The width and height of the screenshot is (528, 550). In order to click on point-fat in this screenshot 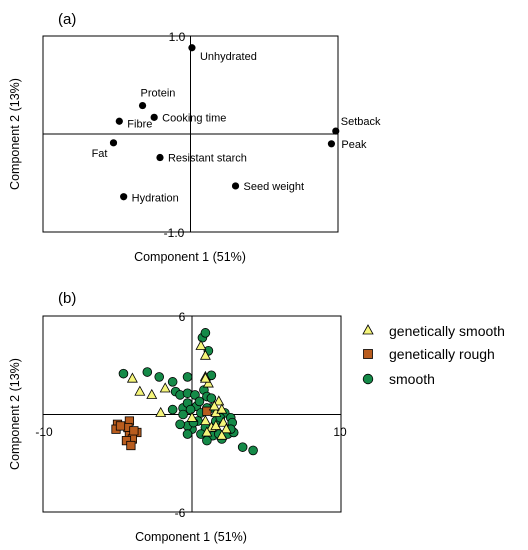, I will do `click(113, 143)`.